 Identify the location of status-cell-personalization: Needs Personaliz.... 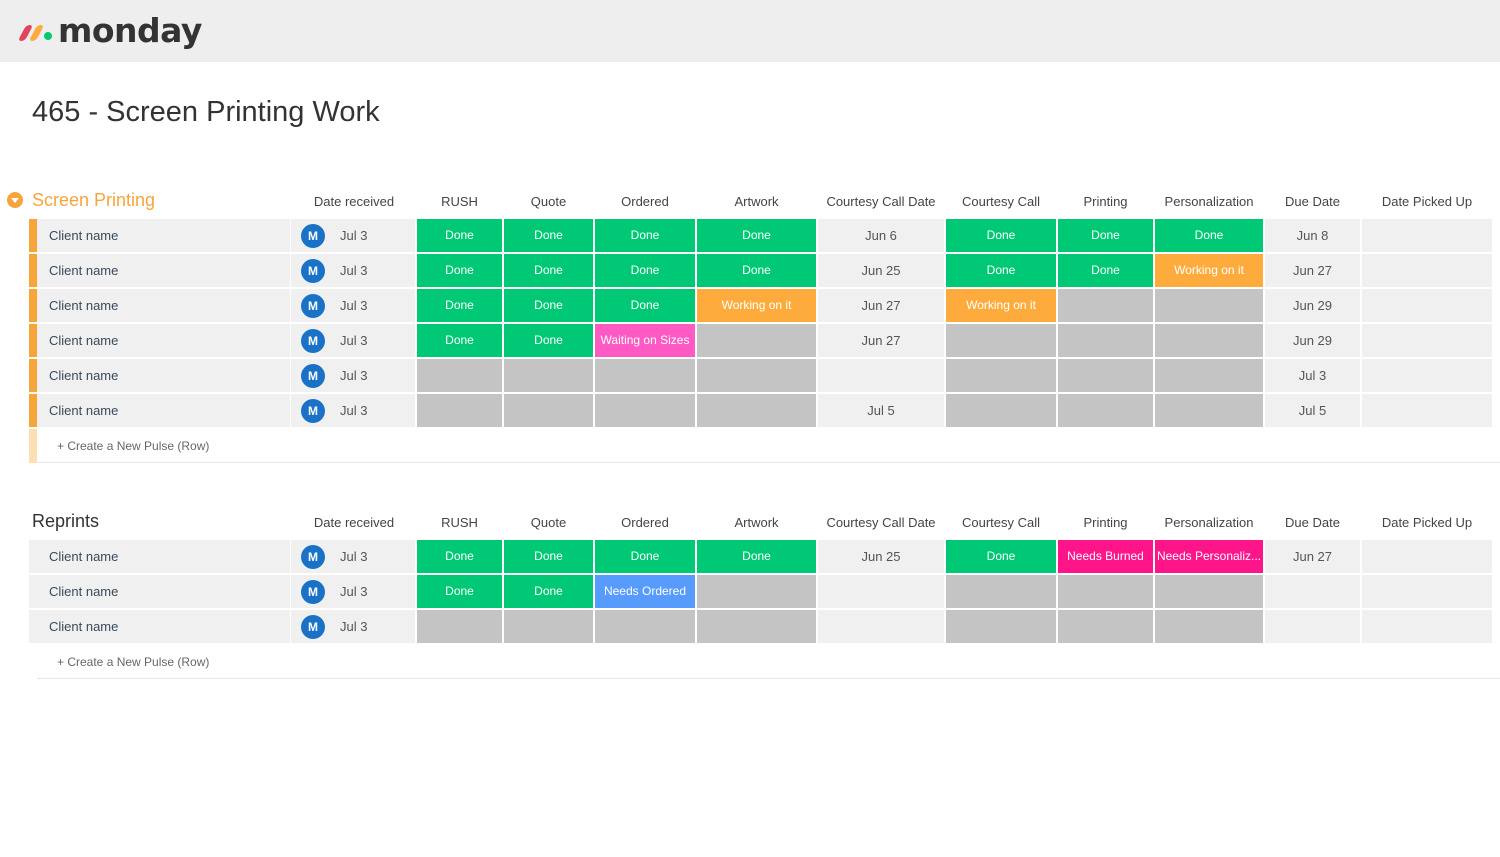
(1209, 556).